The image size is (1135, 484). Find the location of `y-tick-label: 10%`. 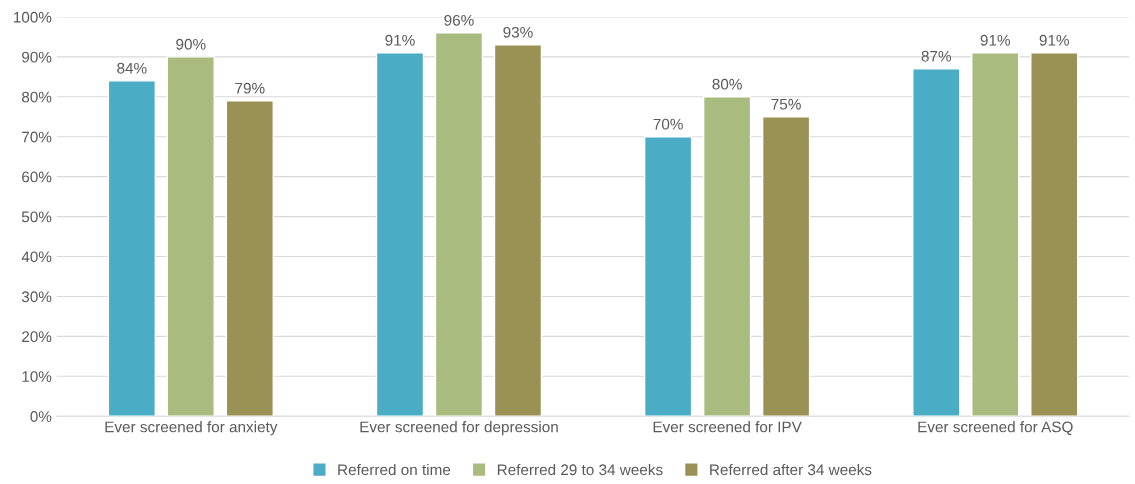

y-tick-label: 10% is located at coordinates (37, 376).